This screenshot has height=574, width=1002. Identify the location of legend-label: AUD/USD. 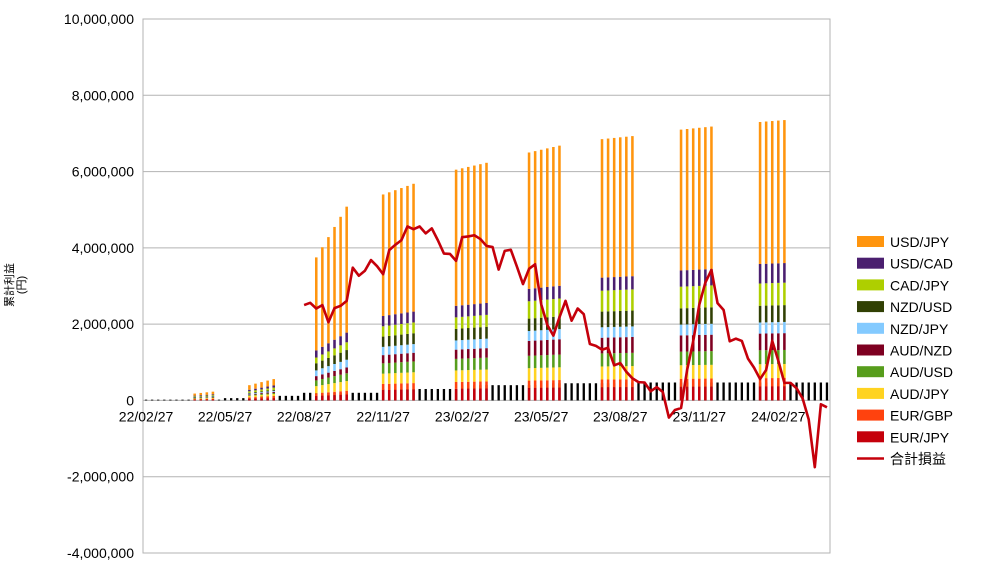
(921, 372).